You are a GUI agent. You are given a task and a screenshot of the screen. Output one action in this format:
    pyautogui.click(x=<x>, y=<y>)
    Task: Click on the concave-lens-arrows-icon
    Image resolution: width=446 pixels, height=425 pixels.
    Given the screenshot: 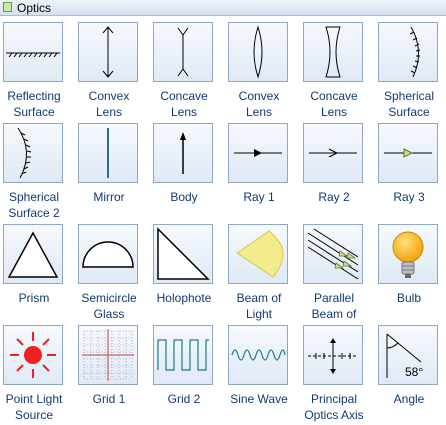 What is the action you would take?
    pyautogui.click(x=183, y=52)
    